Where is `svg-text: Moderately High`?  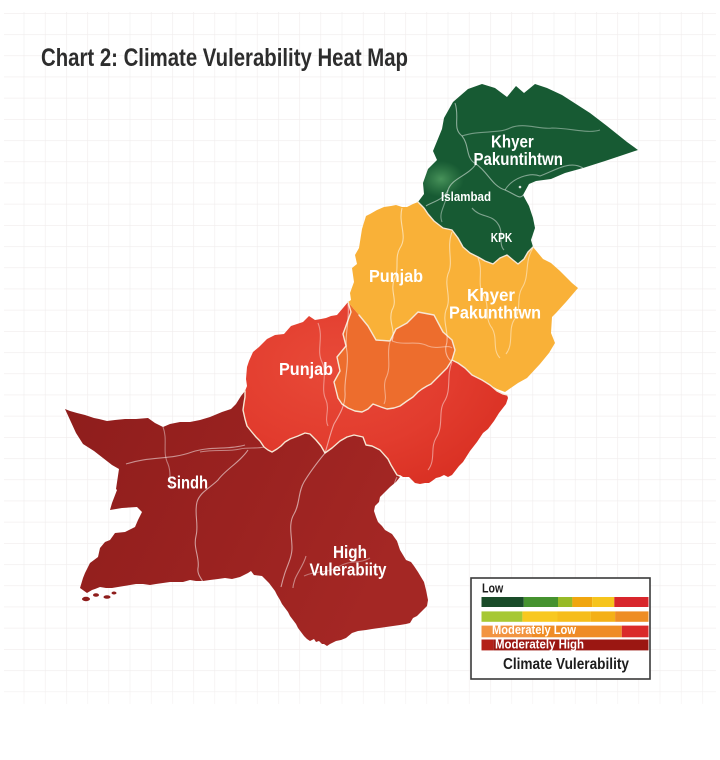 svg-text: Moderately High is located at coordinates (539, 645).